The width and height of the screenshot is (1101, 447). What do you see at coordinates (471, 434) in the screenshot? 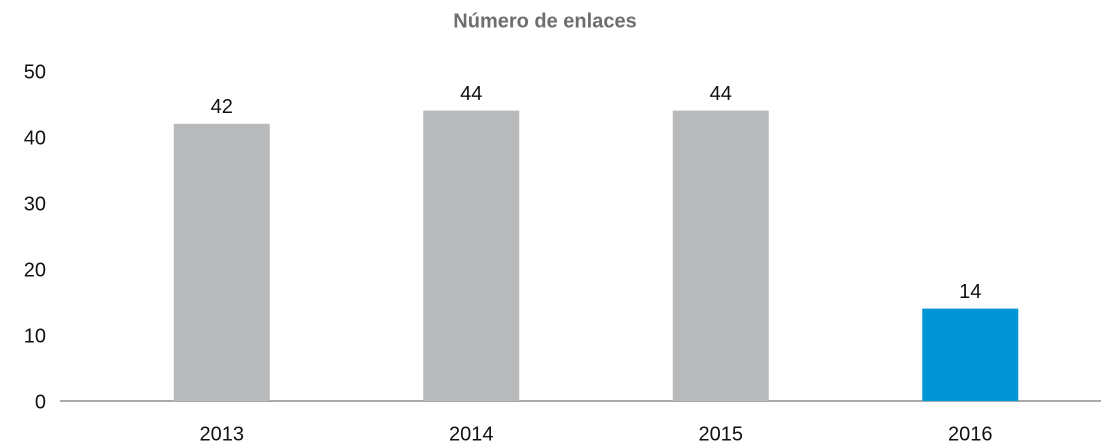
I see `x-tick-label: 2014` at bounding box center [471, 434].